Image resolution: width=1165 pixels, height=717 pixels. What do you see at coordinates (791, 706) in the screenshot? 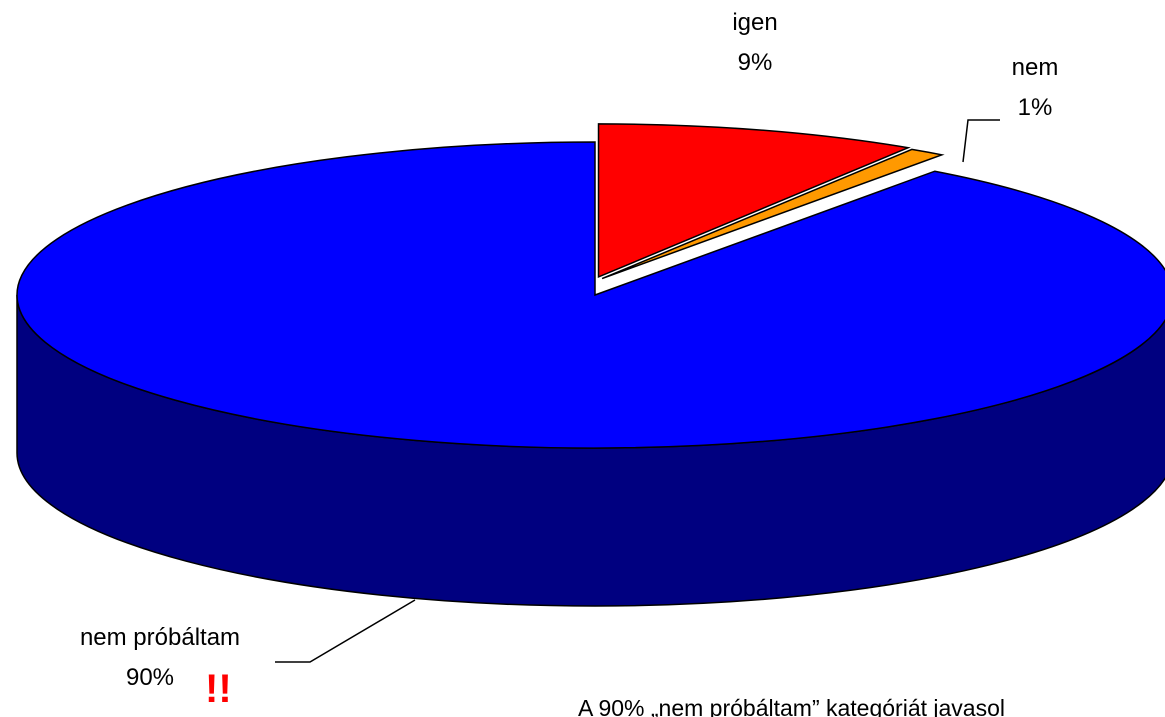
I see `footnote: A 90% „nem próbáltam” kategóriát javasol` at bounding box center [791, 706].